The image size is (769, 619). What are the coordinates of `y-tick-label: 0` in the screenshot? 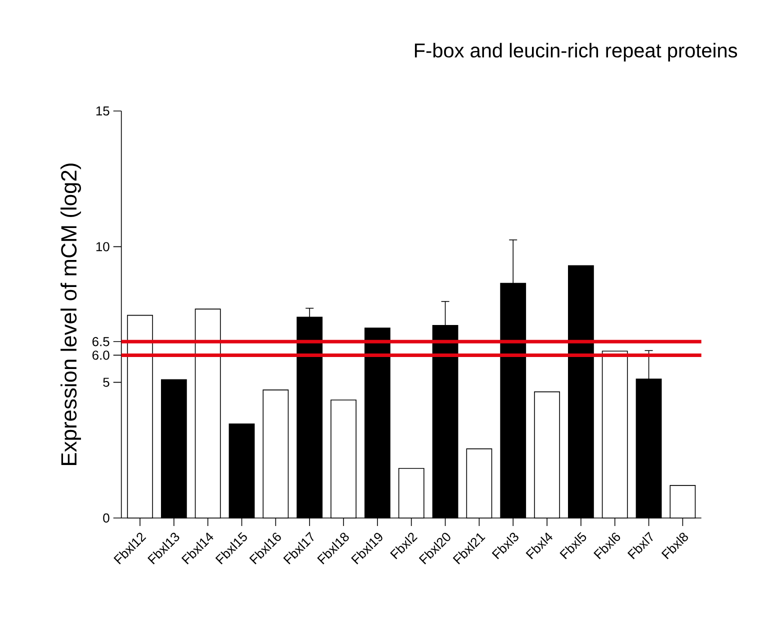 It's located at (106, 518).